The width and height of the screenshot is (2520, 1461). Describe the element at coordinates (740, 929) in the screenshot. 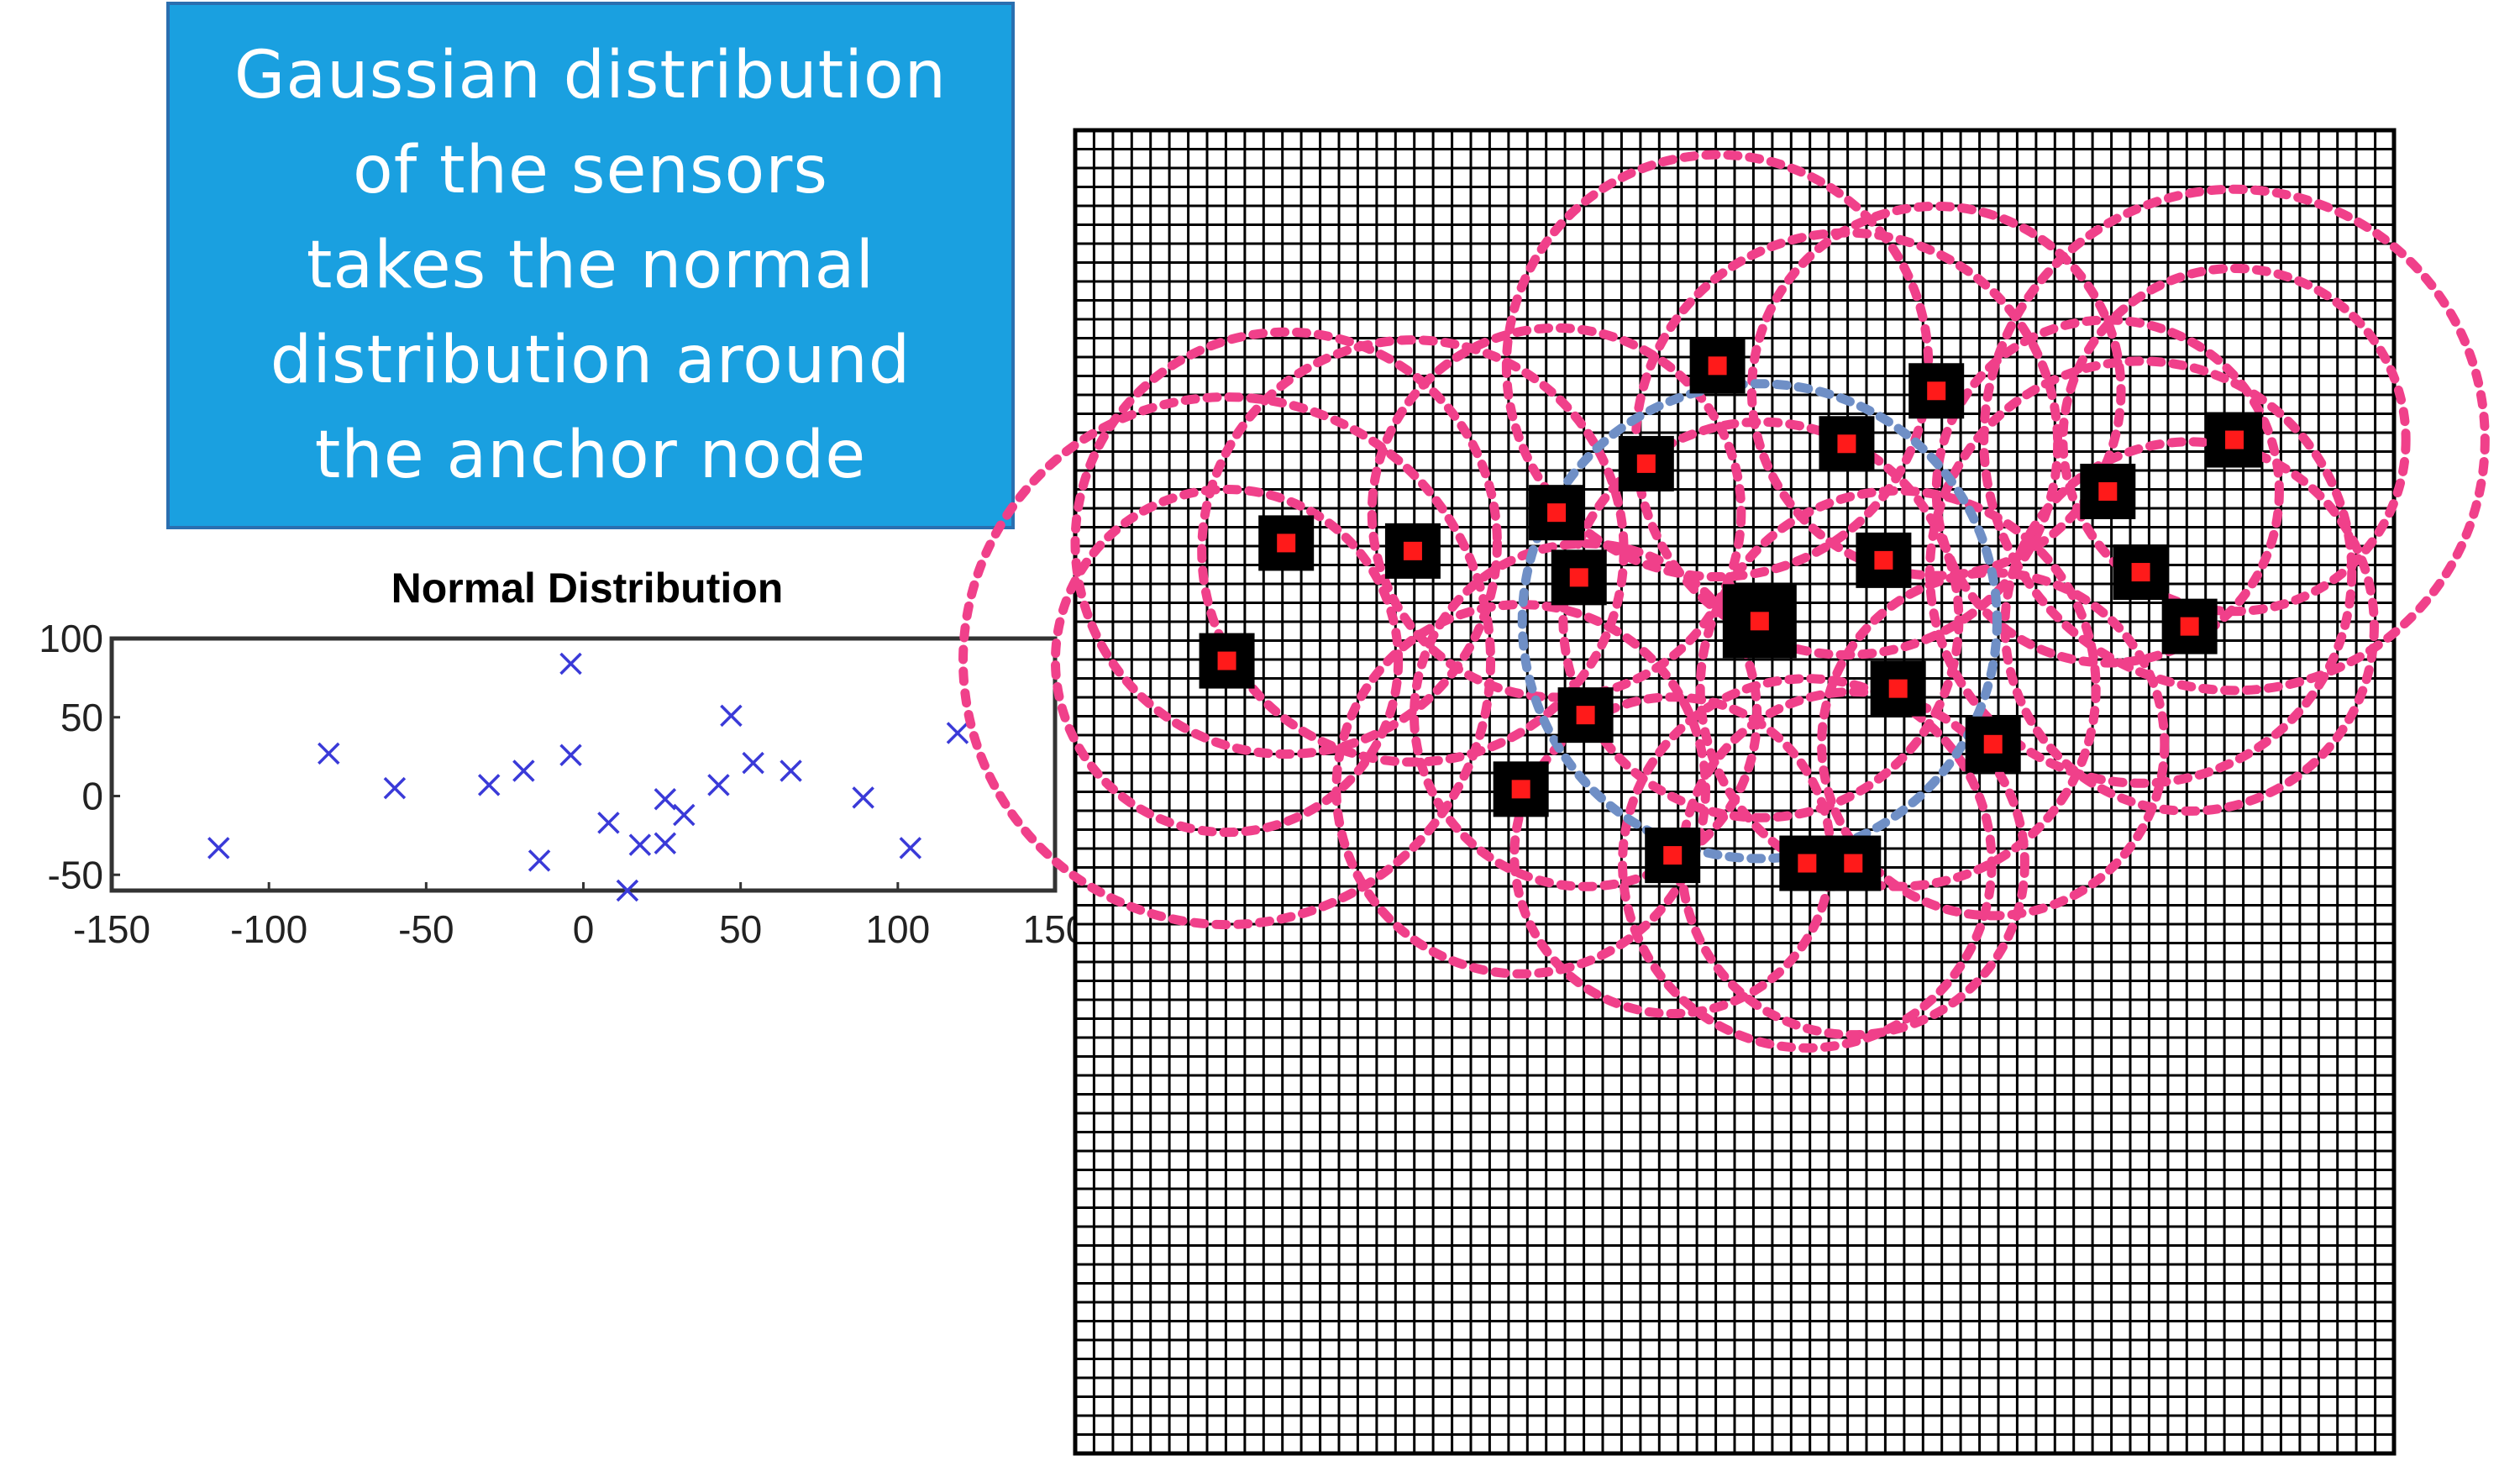

I see `x-tick-label: 50` at that location.